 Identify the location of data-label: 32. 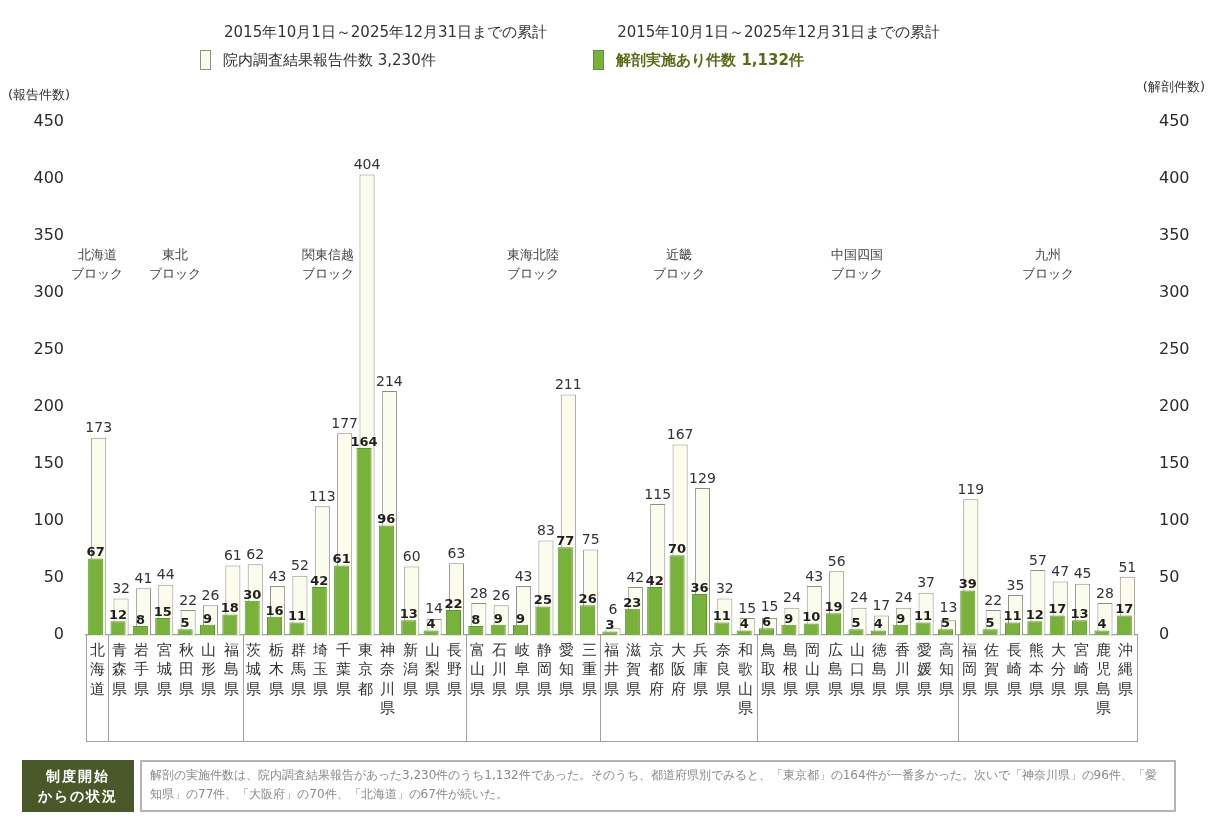
(724, 588).